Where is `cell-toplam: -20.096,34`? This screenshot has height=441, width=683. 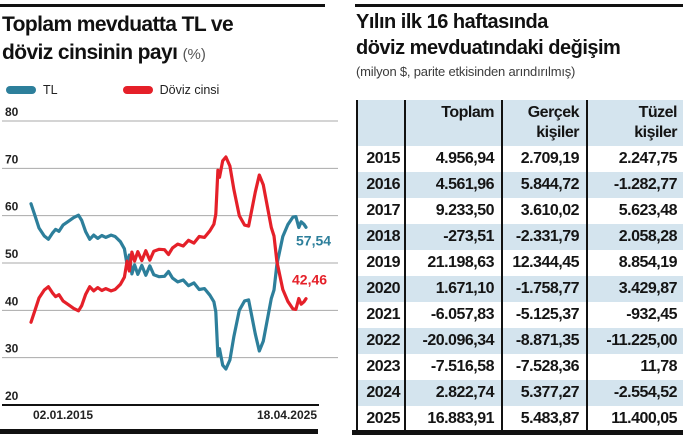
cell-toplam: -20.096,34 is located at coordinates (453, 341).